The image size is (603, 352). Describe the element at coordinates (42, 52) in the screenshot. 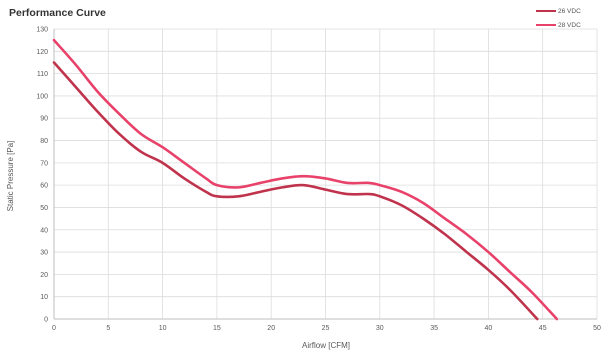

I see `y-tick-label-120: 120` at that location.